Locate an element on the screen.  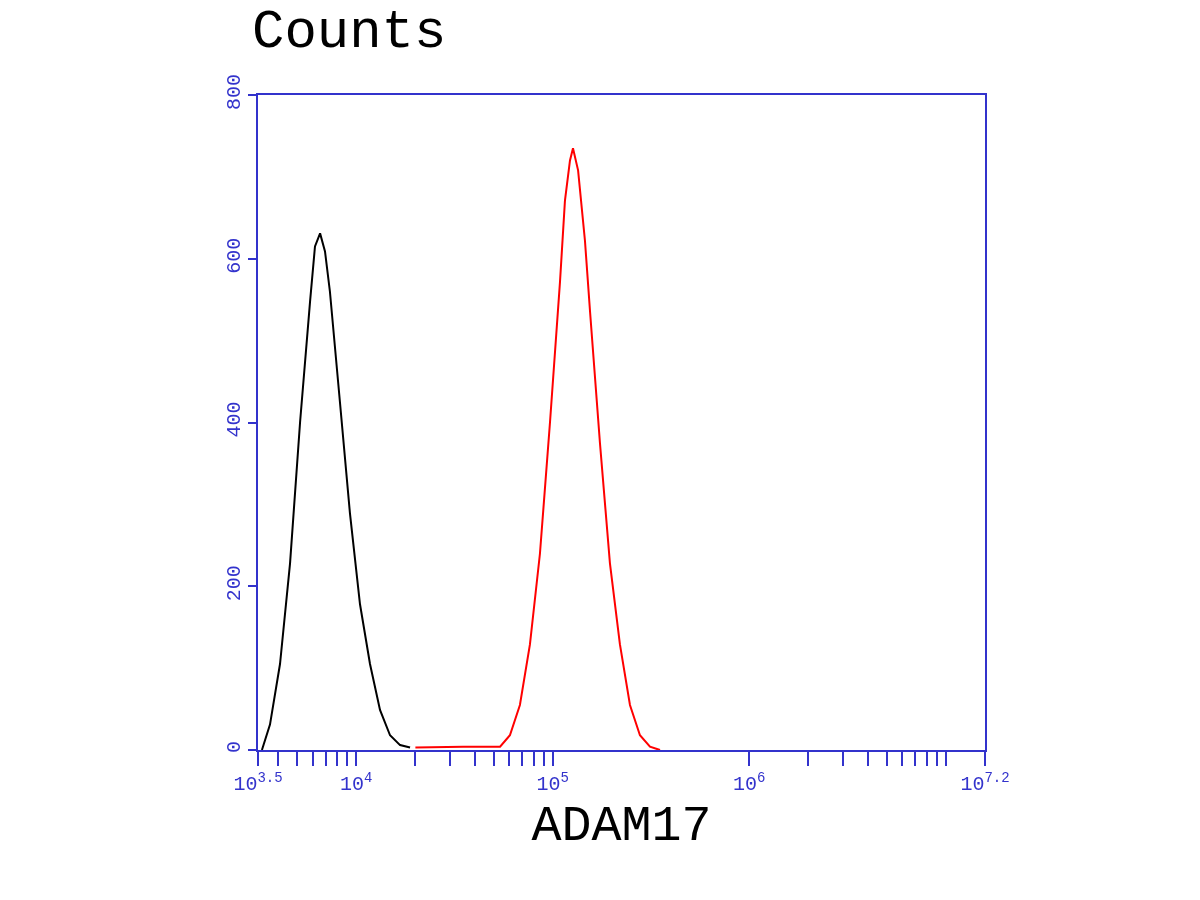
y-tick-label: 600 is located at coordinates (234, 255).